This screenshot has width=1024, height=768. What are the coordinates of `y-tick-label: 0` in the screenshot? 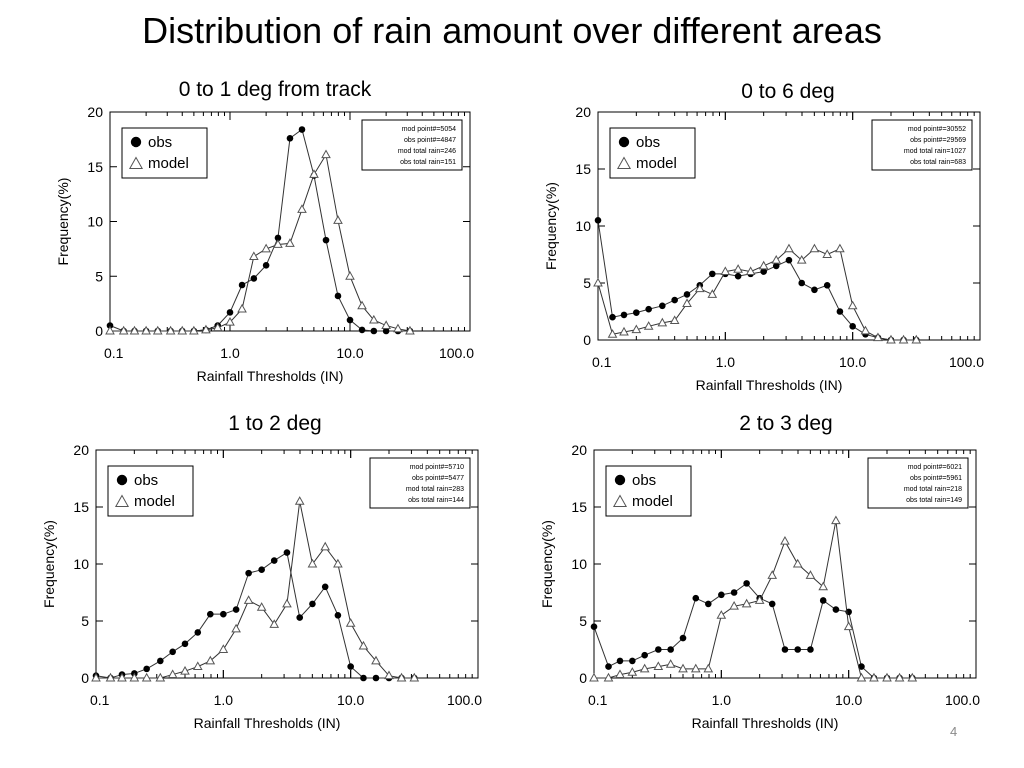 It's located at (99, 331).